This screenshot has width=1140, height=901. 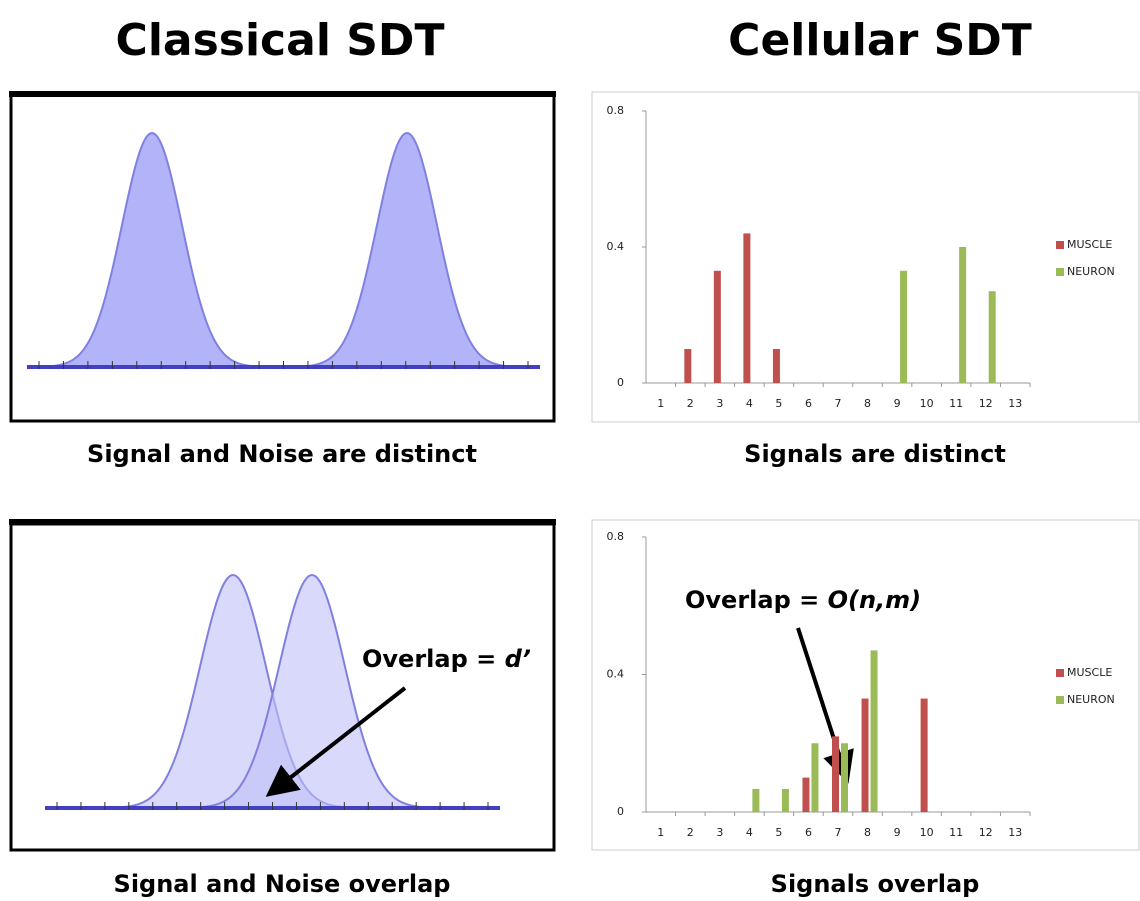 What do you see at coordinates (518, 659) in the screenshot?
I see `annotation-symbol: d’` at bounding box center [518, 659].